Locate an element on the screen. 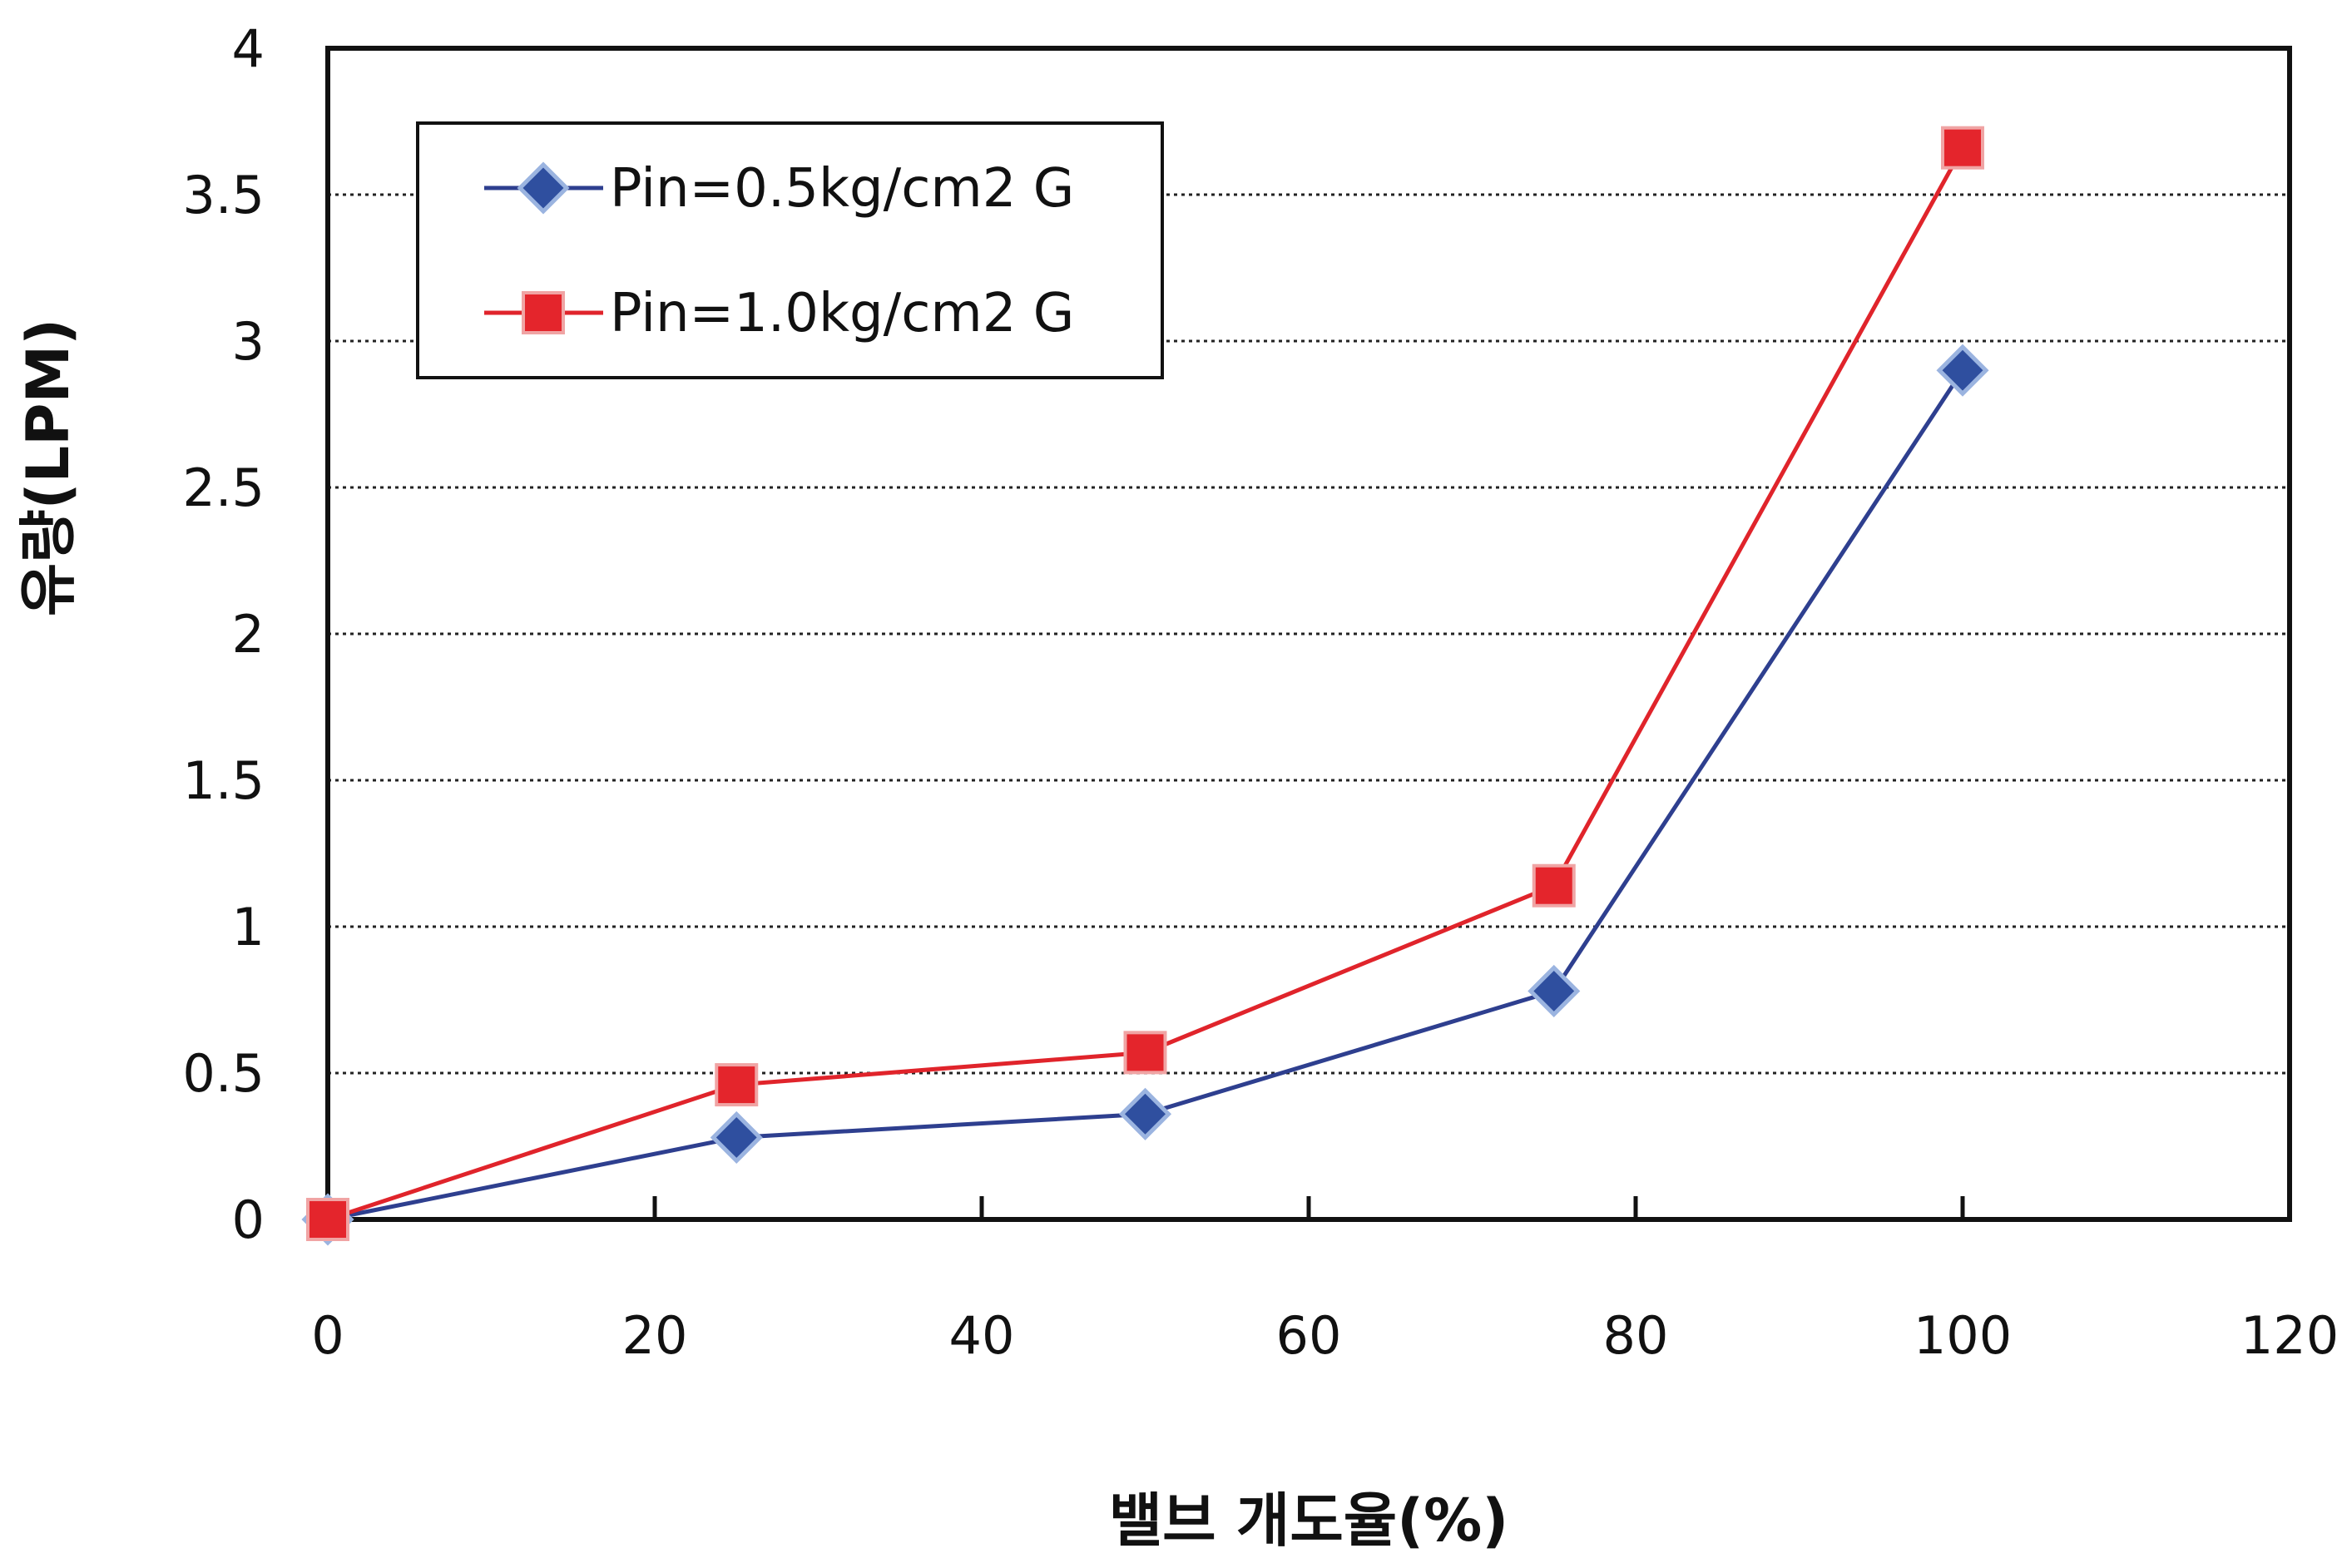 The height and width of the screenshot is (1568, 2342). x-tick-label: 0 is located at coordinates (327, 1335).